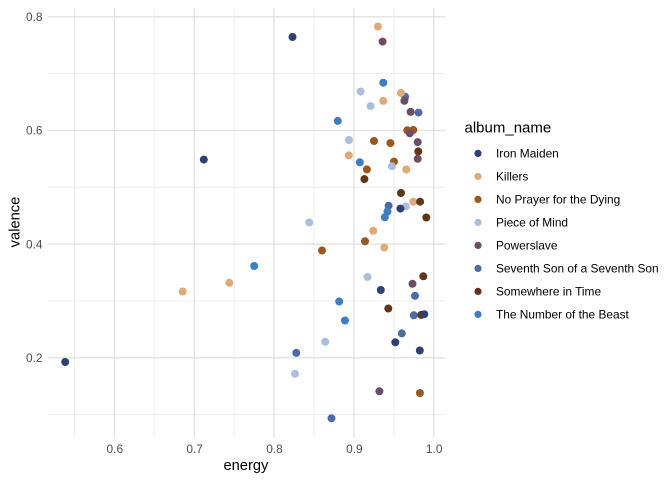  Describe the element at coordinates (577, 268) in the screenshot. I see `svg-text: Seventh Son of a Seventh Son` at that location.